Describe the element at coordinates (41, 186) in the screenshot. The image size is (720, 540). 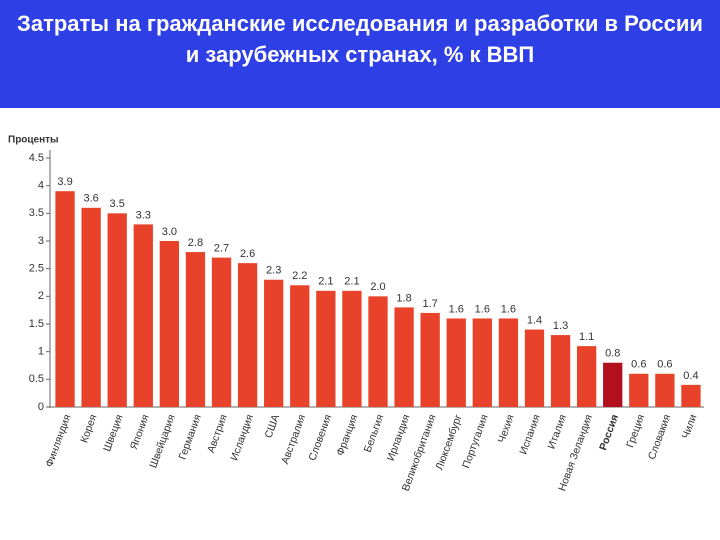
I see `y-tick-label: 4` at that location.